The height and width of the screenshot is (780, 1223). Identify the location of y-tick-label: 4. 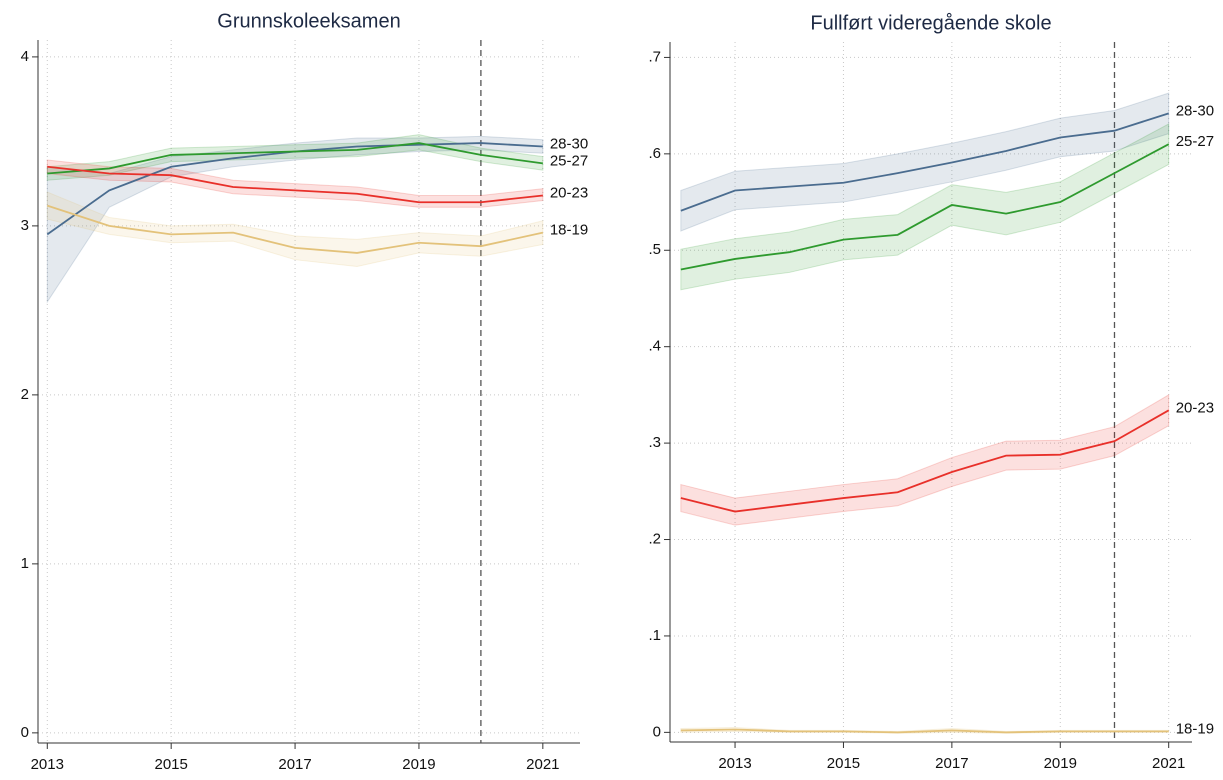
(25, 56).